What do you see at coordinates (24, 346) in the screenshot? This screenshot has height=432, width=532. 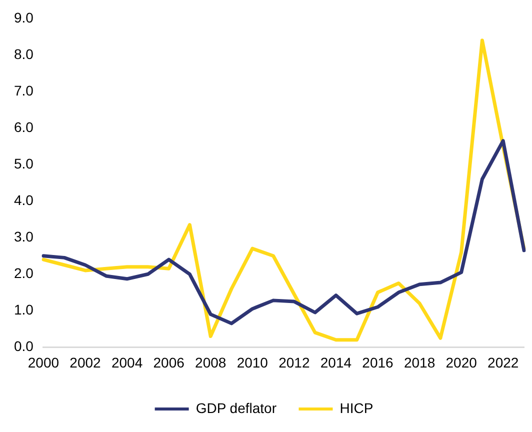 I see `y-tick-label: 0.0` at bounding box center [24, 346].